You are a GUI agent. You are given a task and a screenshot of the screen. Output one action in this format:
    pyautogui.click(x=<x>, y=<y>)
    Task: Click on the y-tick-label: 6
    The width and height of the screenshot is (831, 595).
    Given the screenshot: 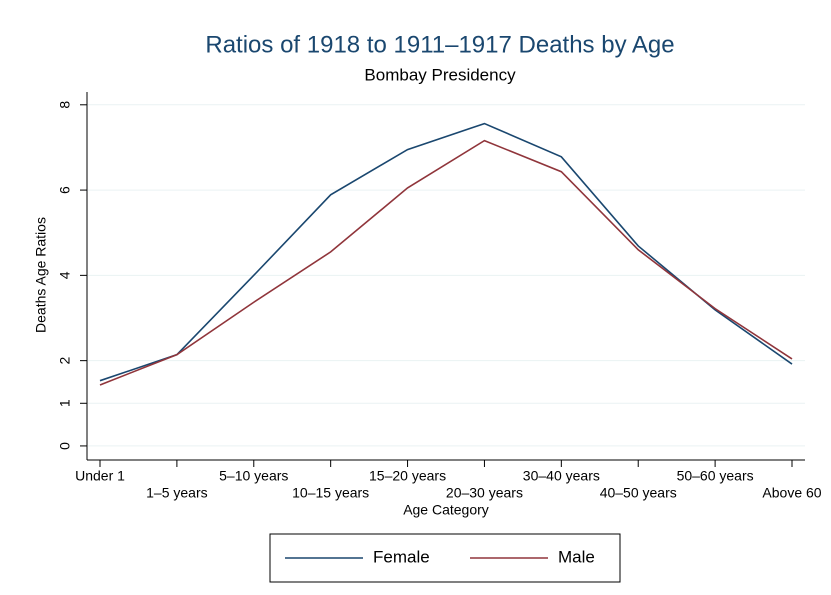 What is the action you would take?
    pyautogui.click(x=65, y=190)
    